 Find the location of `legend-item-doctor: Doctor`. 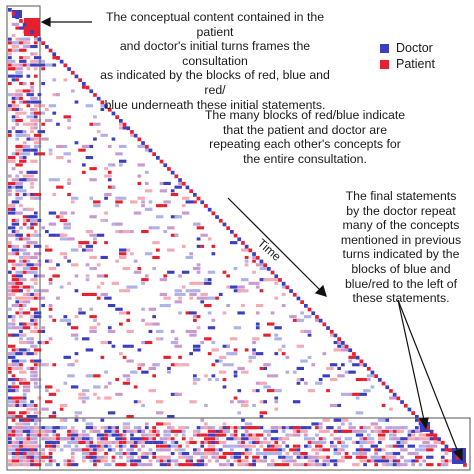

legend-item-doctor: Doctor is located at coordinates (427, 48).